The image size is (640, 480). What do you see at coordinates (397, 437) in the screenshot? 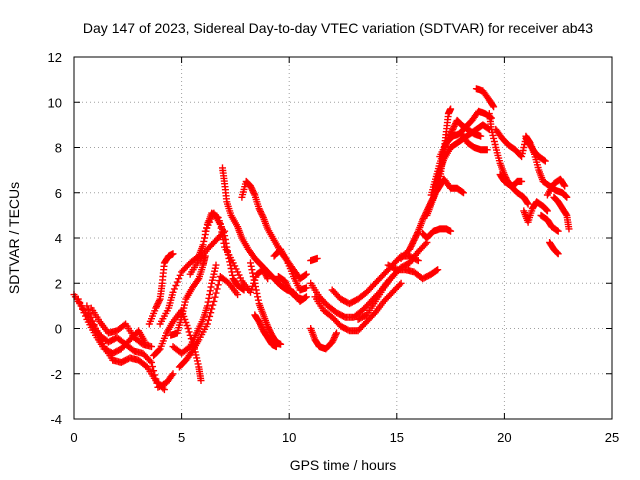
I see `x-tick-label: 15` at bounding box center [397, 437].